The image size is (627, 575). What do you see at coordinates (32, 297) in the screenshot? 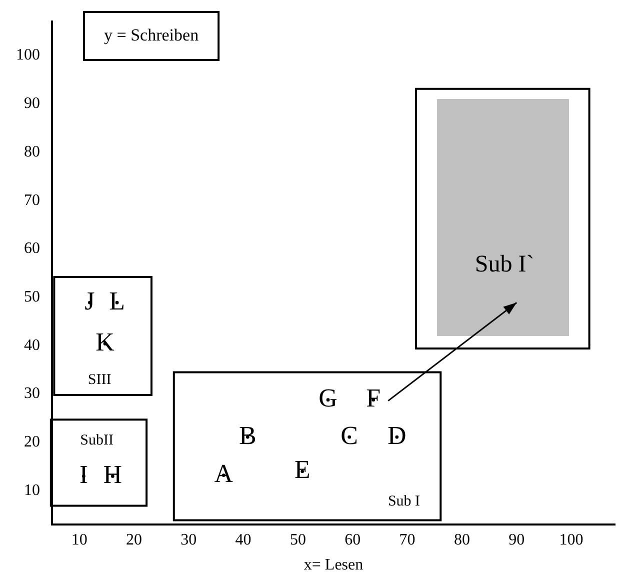
I see `y-tick-label: 50` at bounding box center [32, 297].